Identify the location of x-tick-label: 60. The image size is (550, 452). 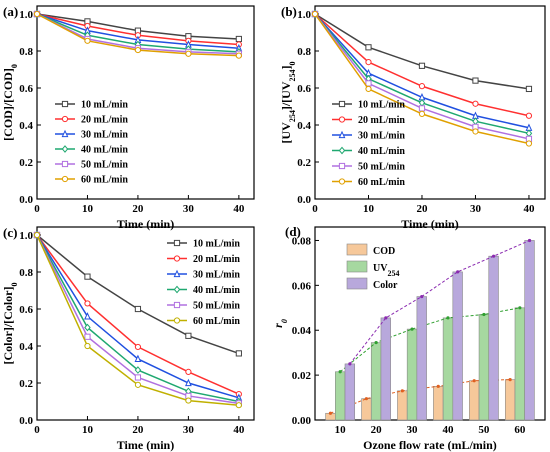
(520, 430).